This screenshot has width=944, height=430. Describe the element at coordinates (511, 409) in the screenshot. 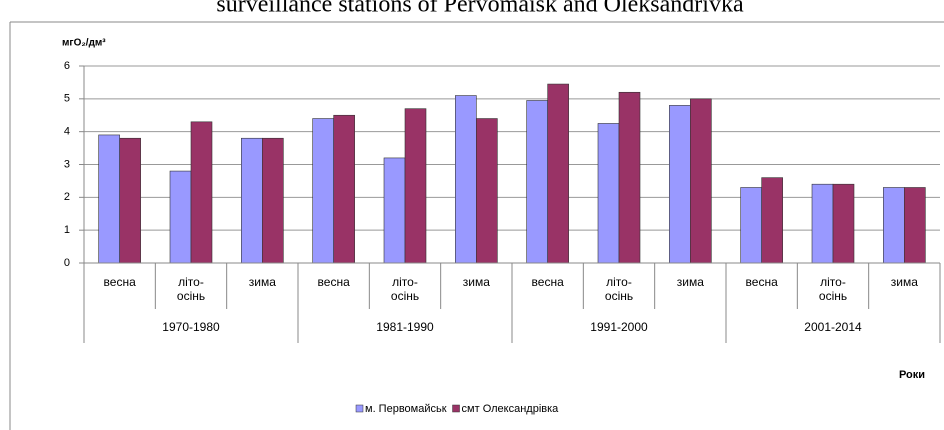

I see `legend-label: смт Олександрівка` at that location.